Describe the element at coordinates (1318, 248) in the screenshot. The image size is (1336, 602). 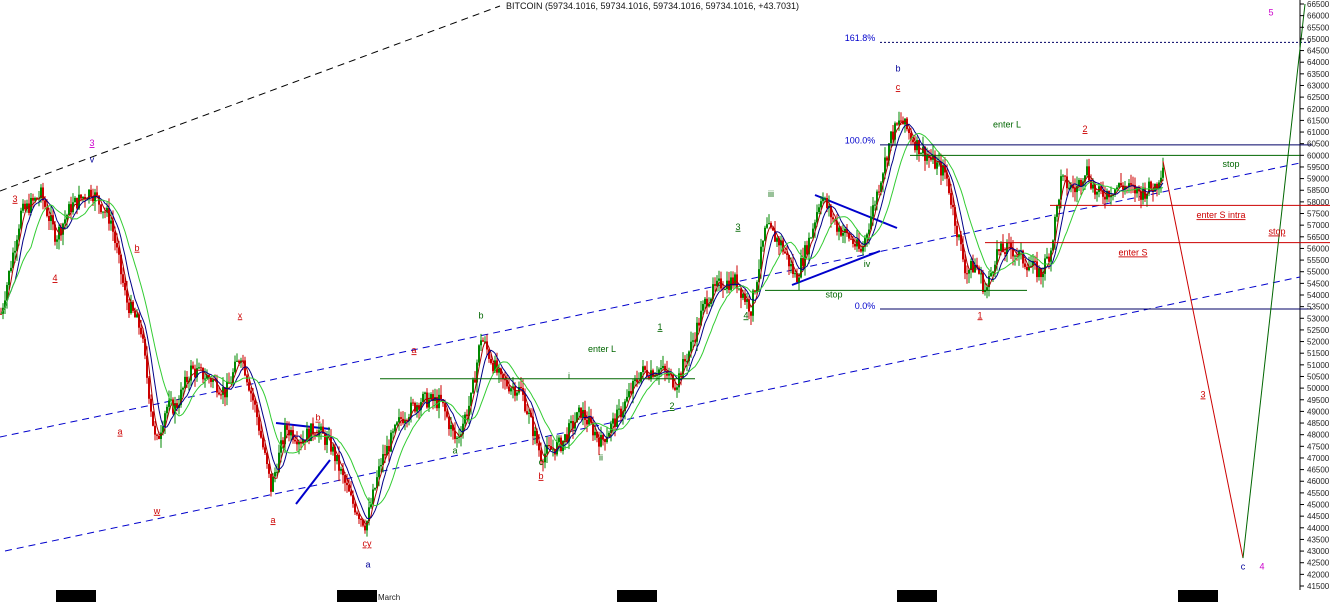
I see `y-tick-label: 56000` at that location.